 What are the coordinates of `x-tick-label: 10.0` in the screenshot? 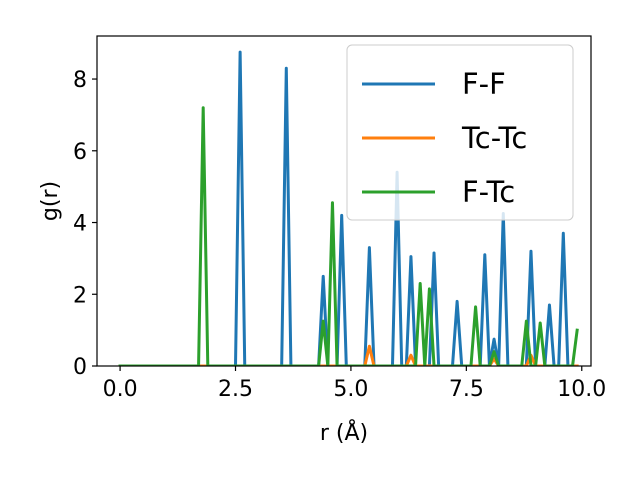 It's located at (581, 389).